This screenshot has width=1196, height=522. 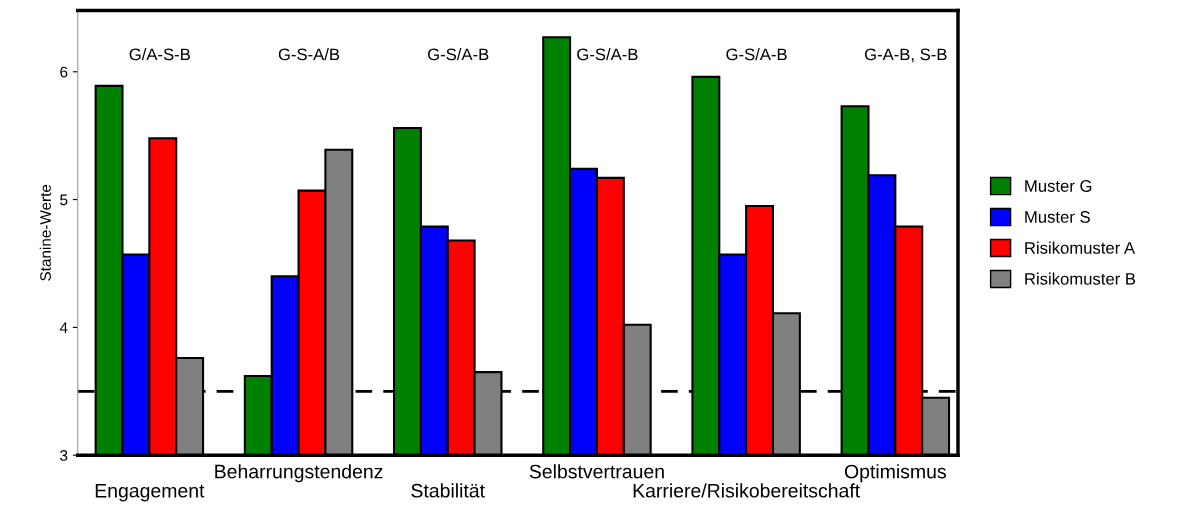 I want to click on annotation: G-S-A/B, so click(x=309, y=54).